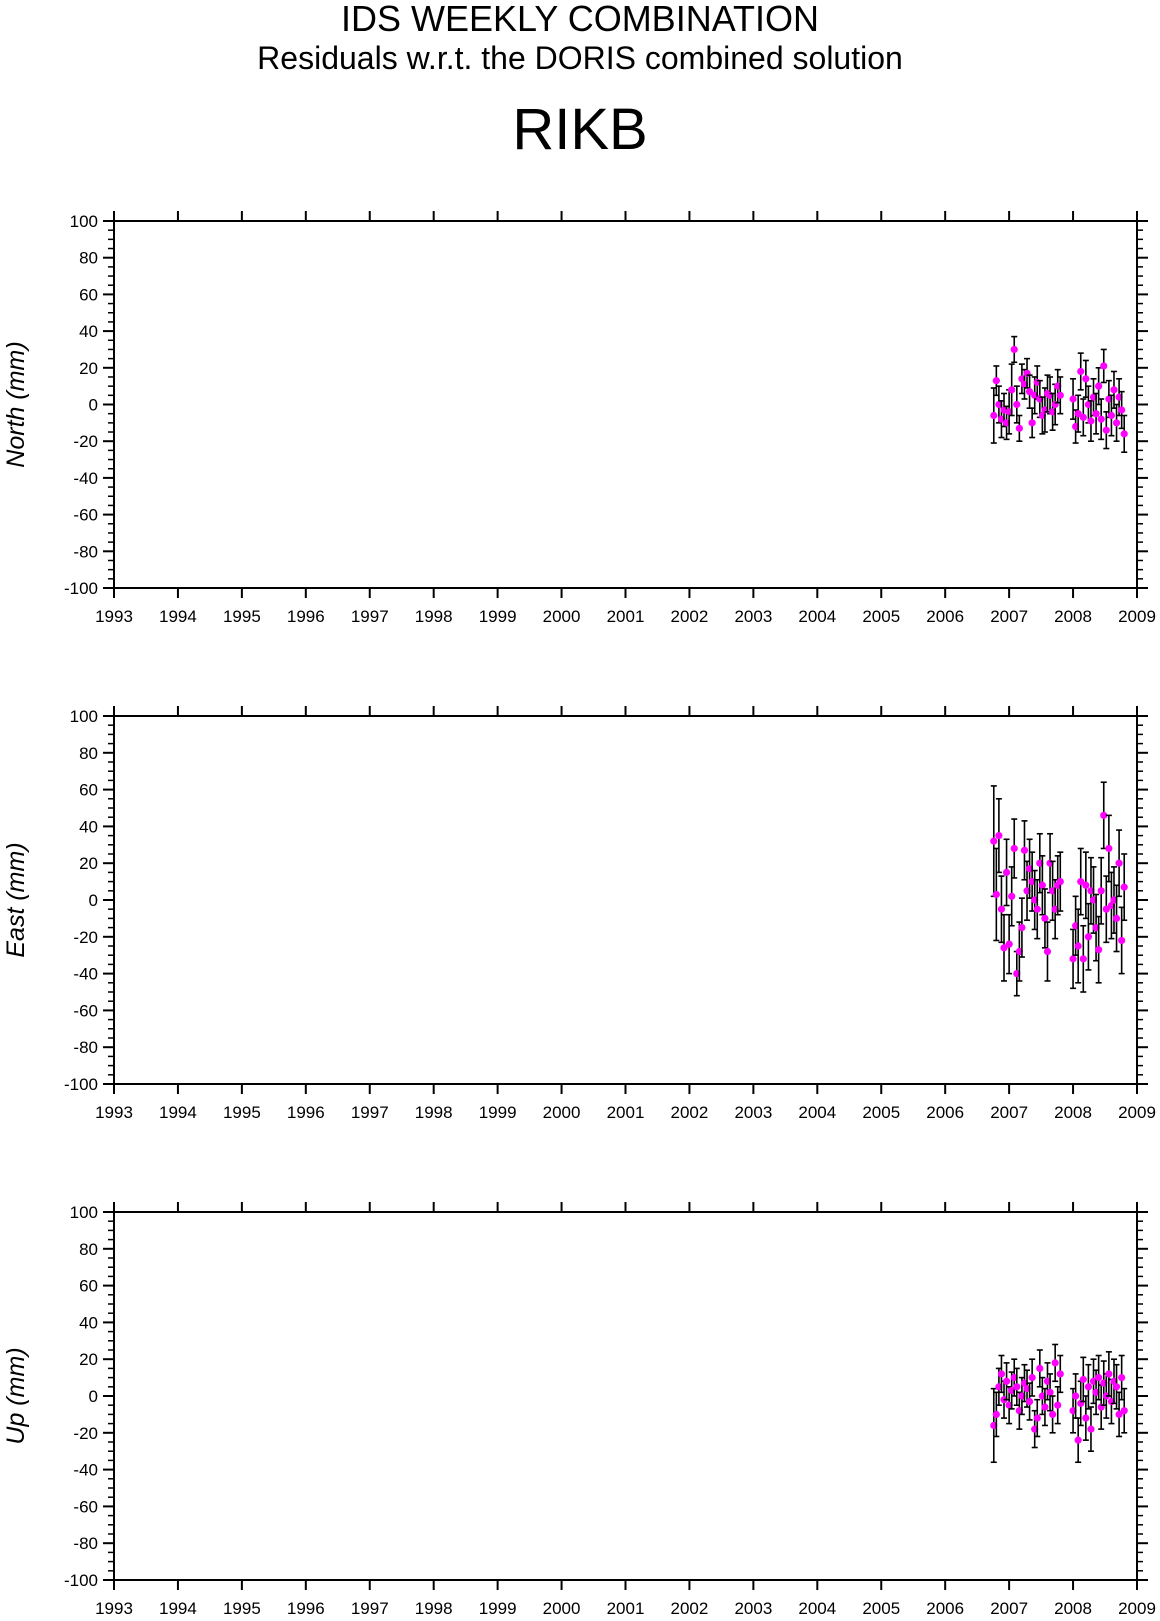 The height and width of the screenshot is (1621, 1160). Describe the element at coordinates (1073, 1112) in the screenshot. I see `x-tick-label: 2008` at that location.